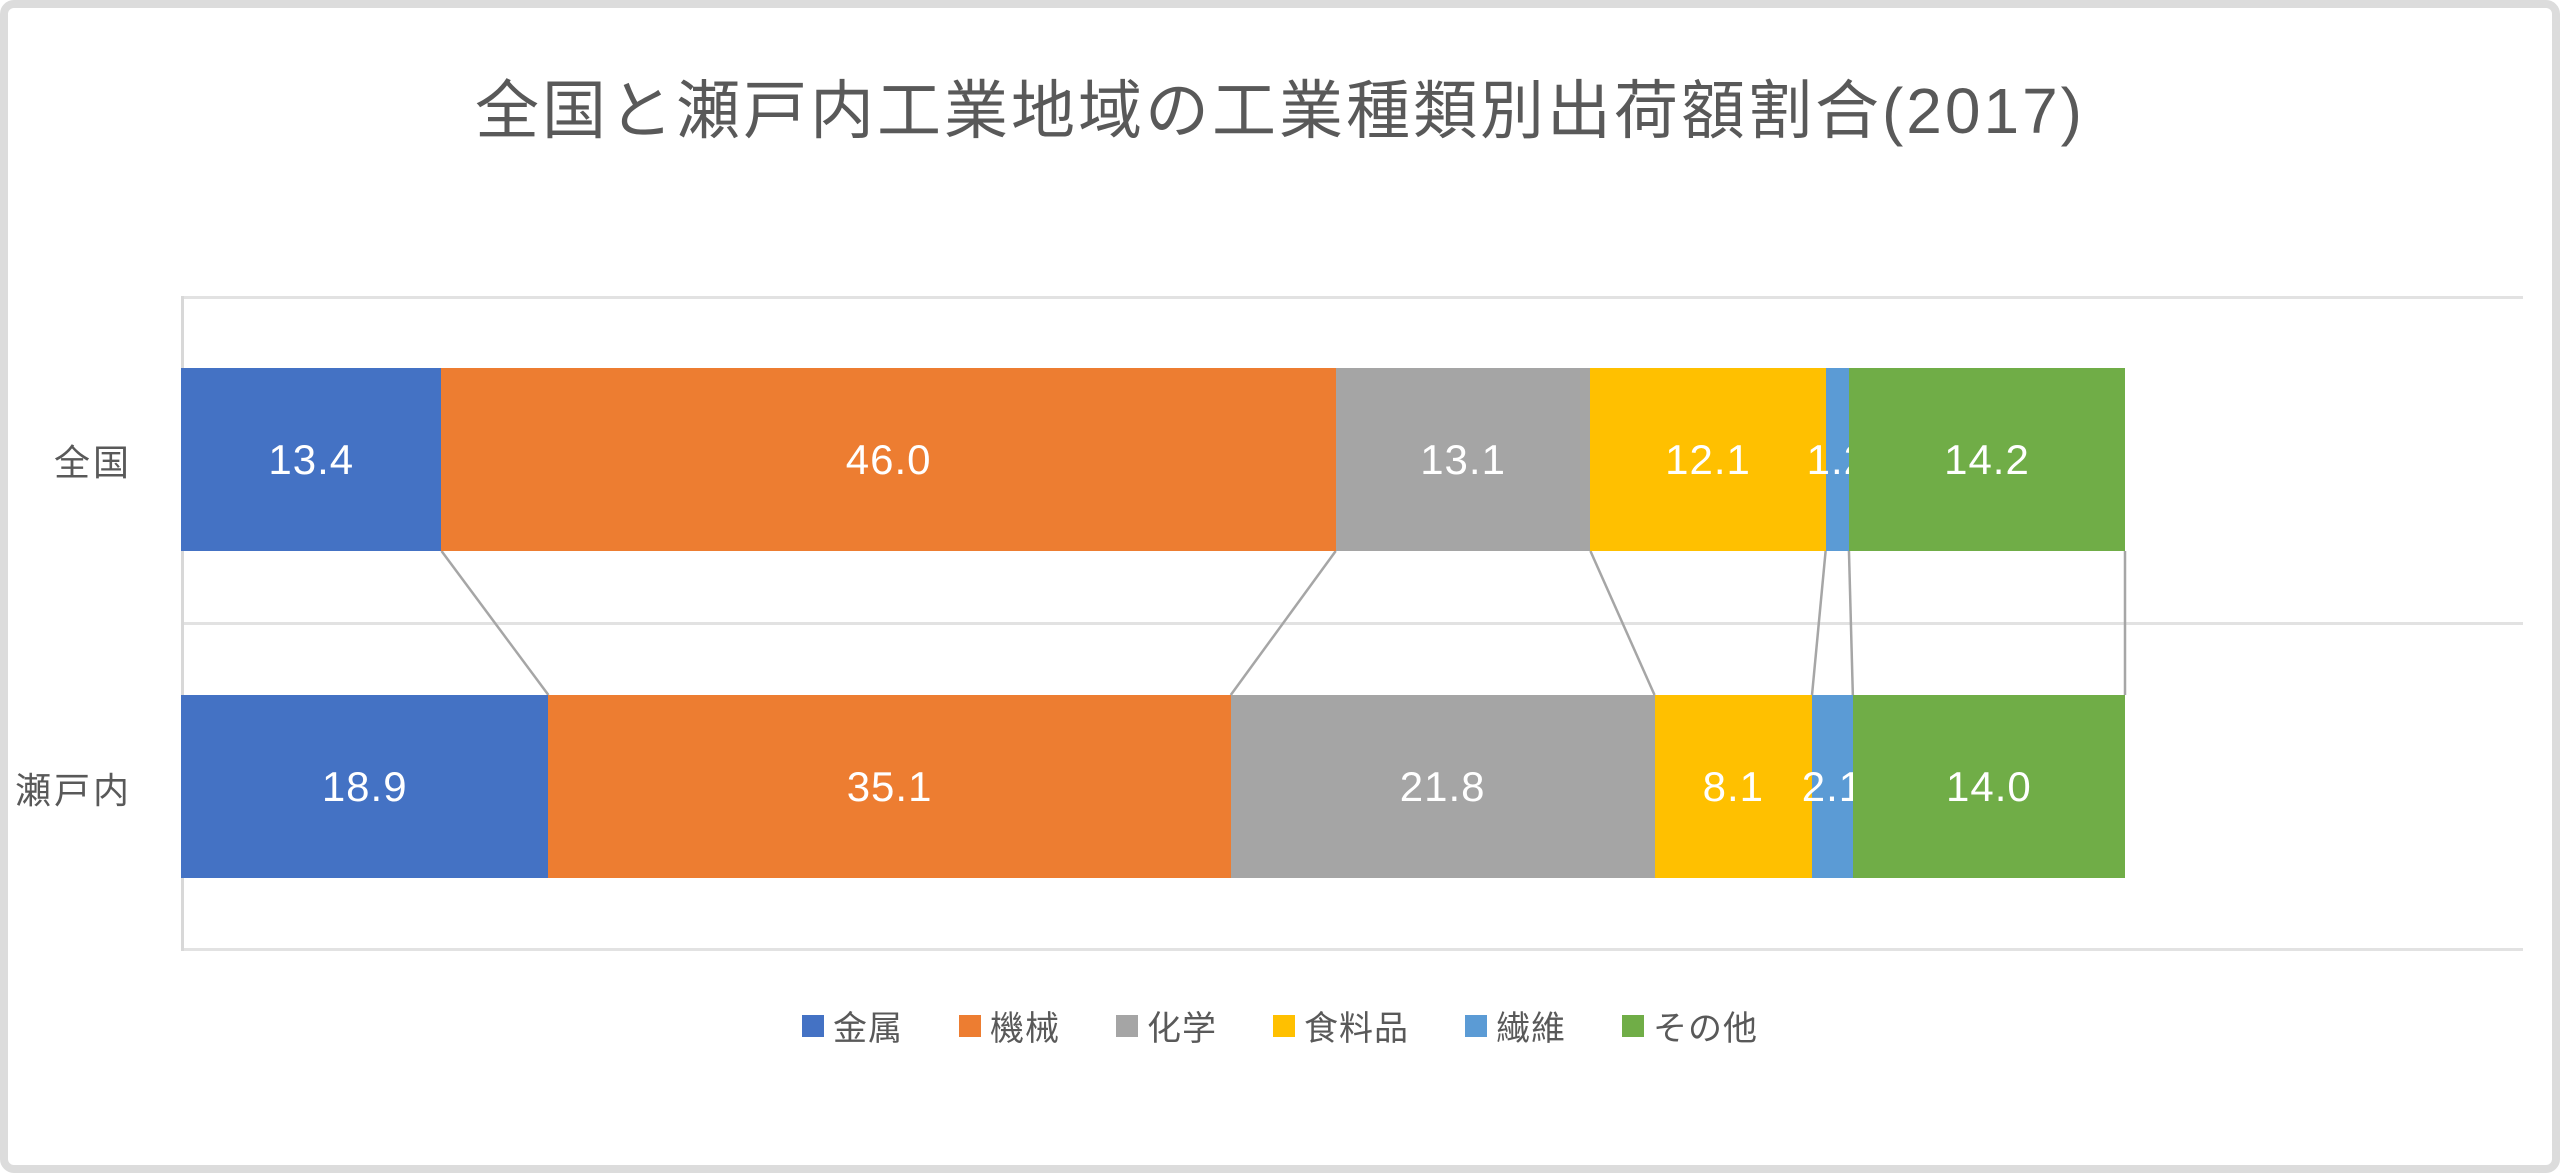 Image resolution: width=2560 pixels, height=1173 pixels. Describe the element at coordinates (182, 623) in the screenshot. I see `category-axis-line` at that location.